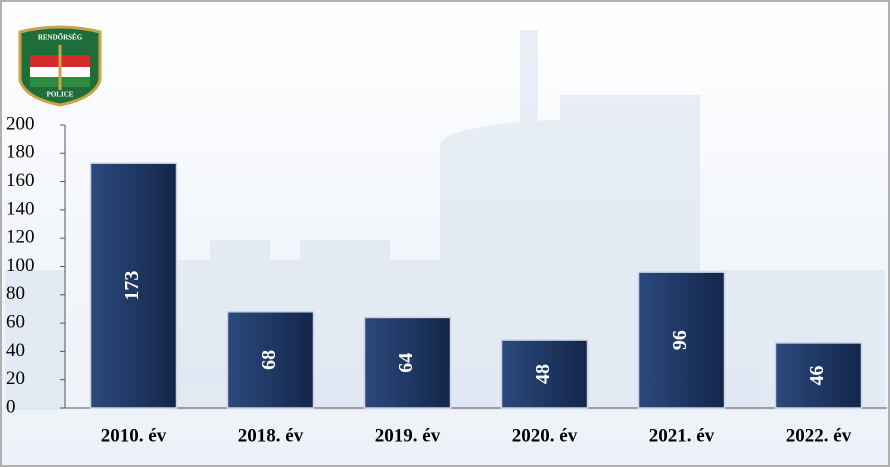  Describe the element at coordinates (20, 237) in the screenshot. I see `y-tick-label: 120` at that location.